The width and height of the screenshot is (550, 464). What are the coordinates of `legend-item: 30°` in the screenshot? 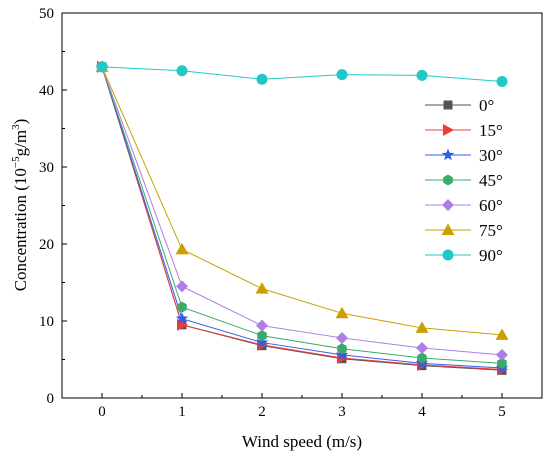 It's located at (464, 155).